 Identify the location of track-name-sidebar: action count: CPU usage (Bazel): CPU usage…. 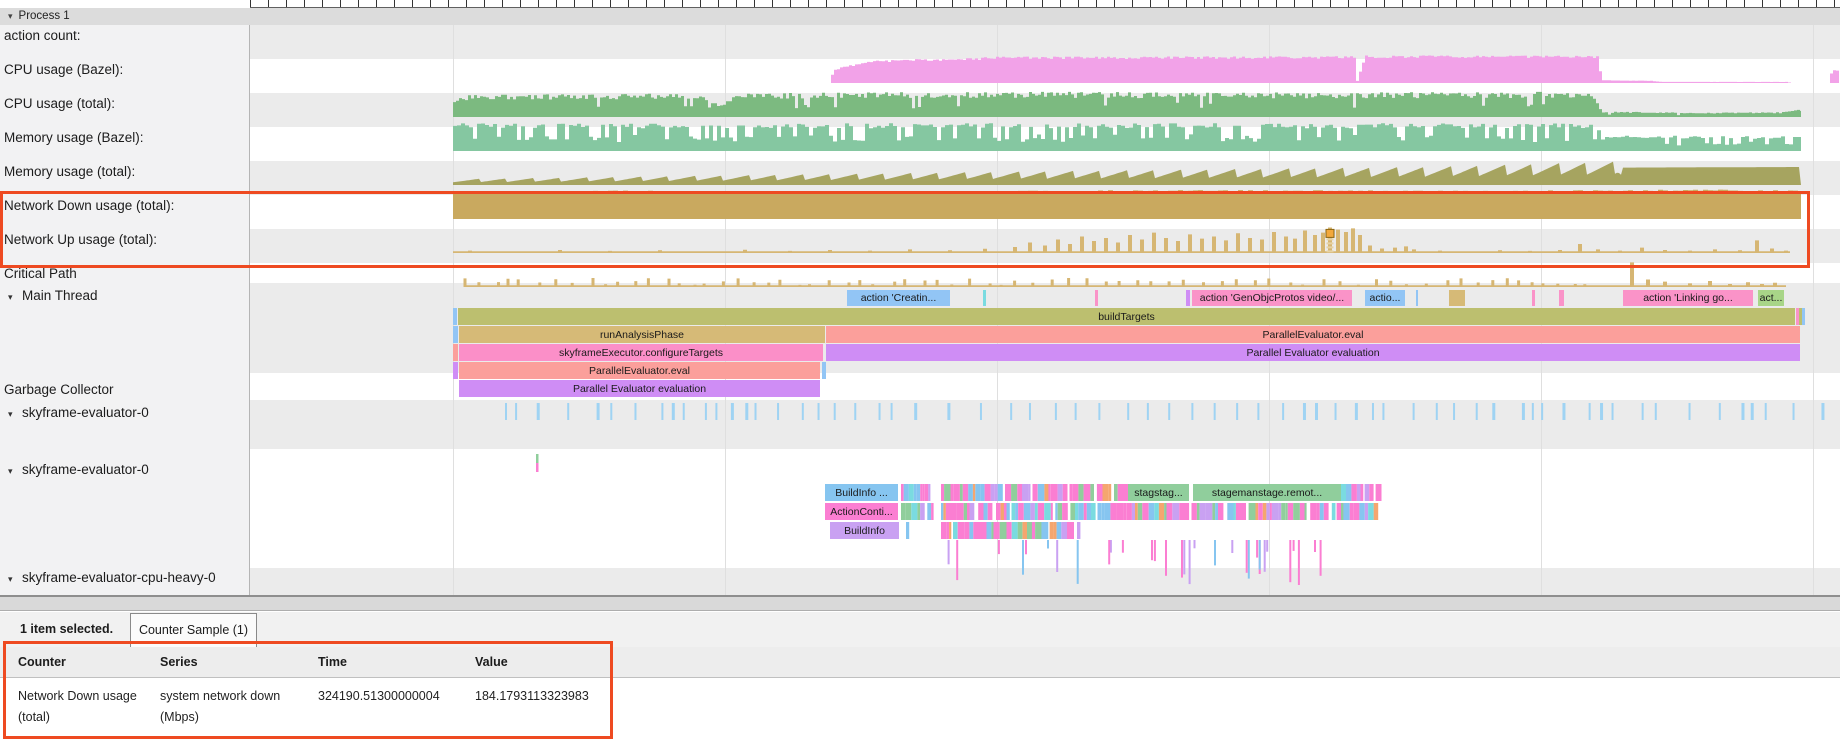
(125, 310).